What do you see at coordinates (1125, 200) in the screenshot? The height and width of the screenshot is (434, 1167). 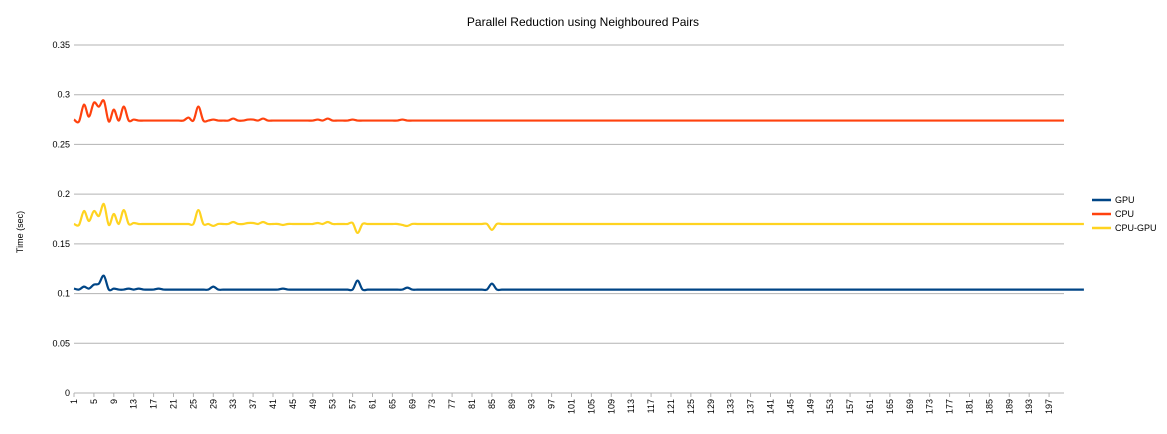 I see `legend-label: GPU` at bounding box center [1125, 200].